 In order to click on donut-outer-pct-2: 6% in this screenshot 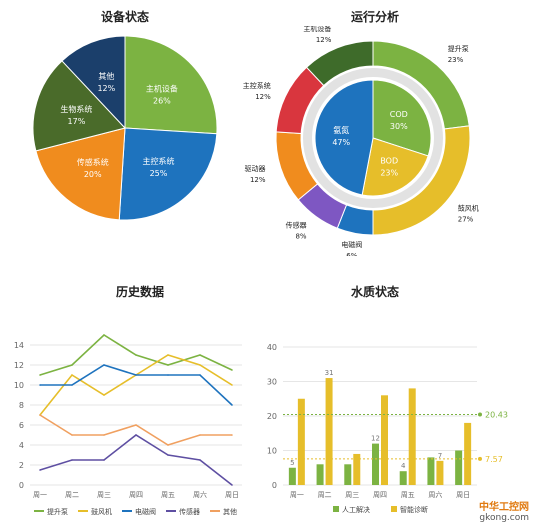, I will do `click(351, 254)`.